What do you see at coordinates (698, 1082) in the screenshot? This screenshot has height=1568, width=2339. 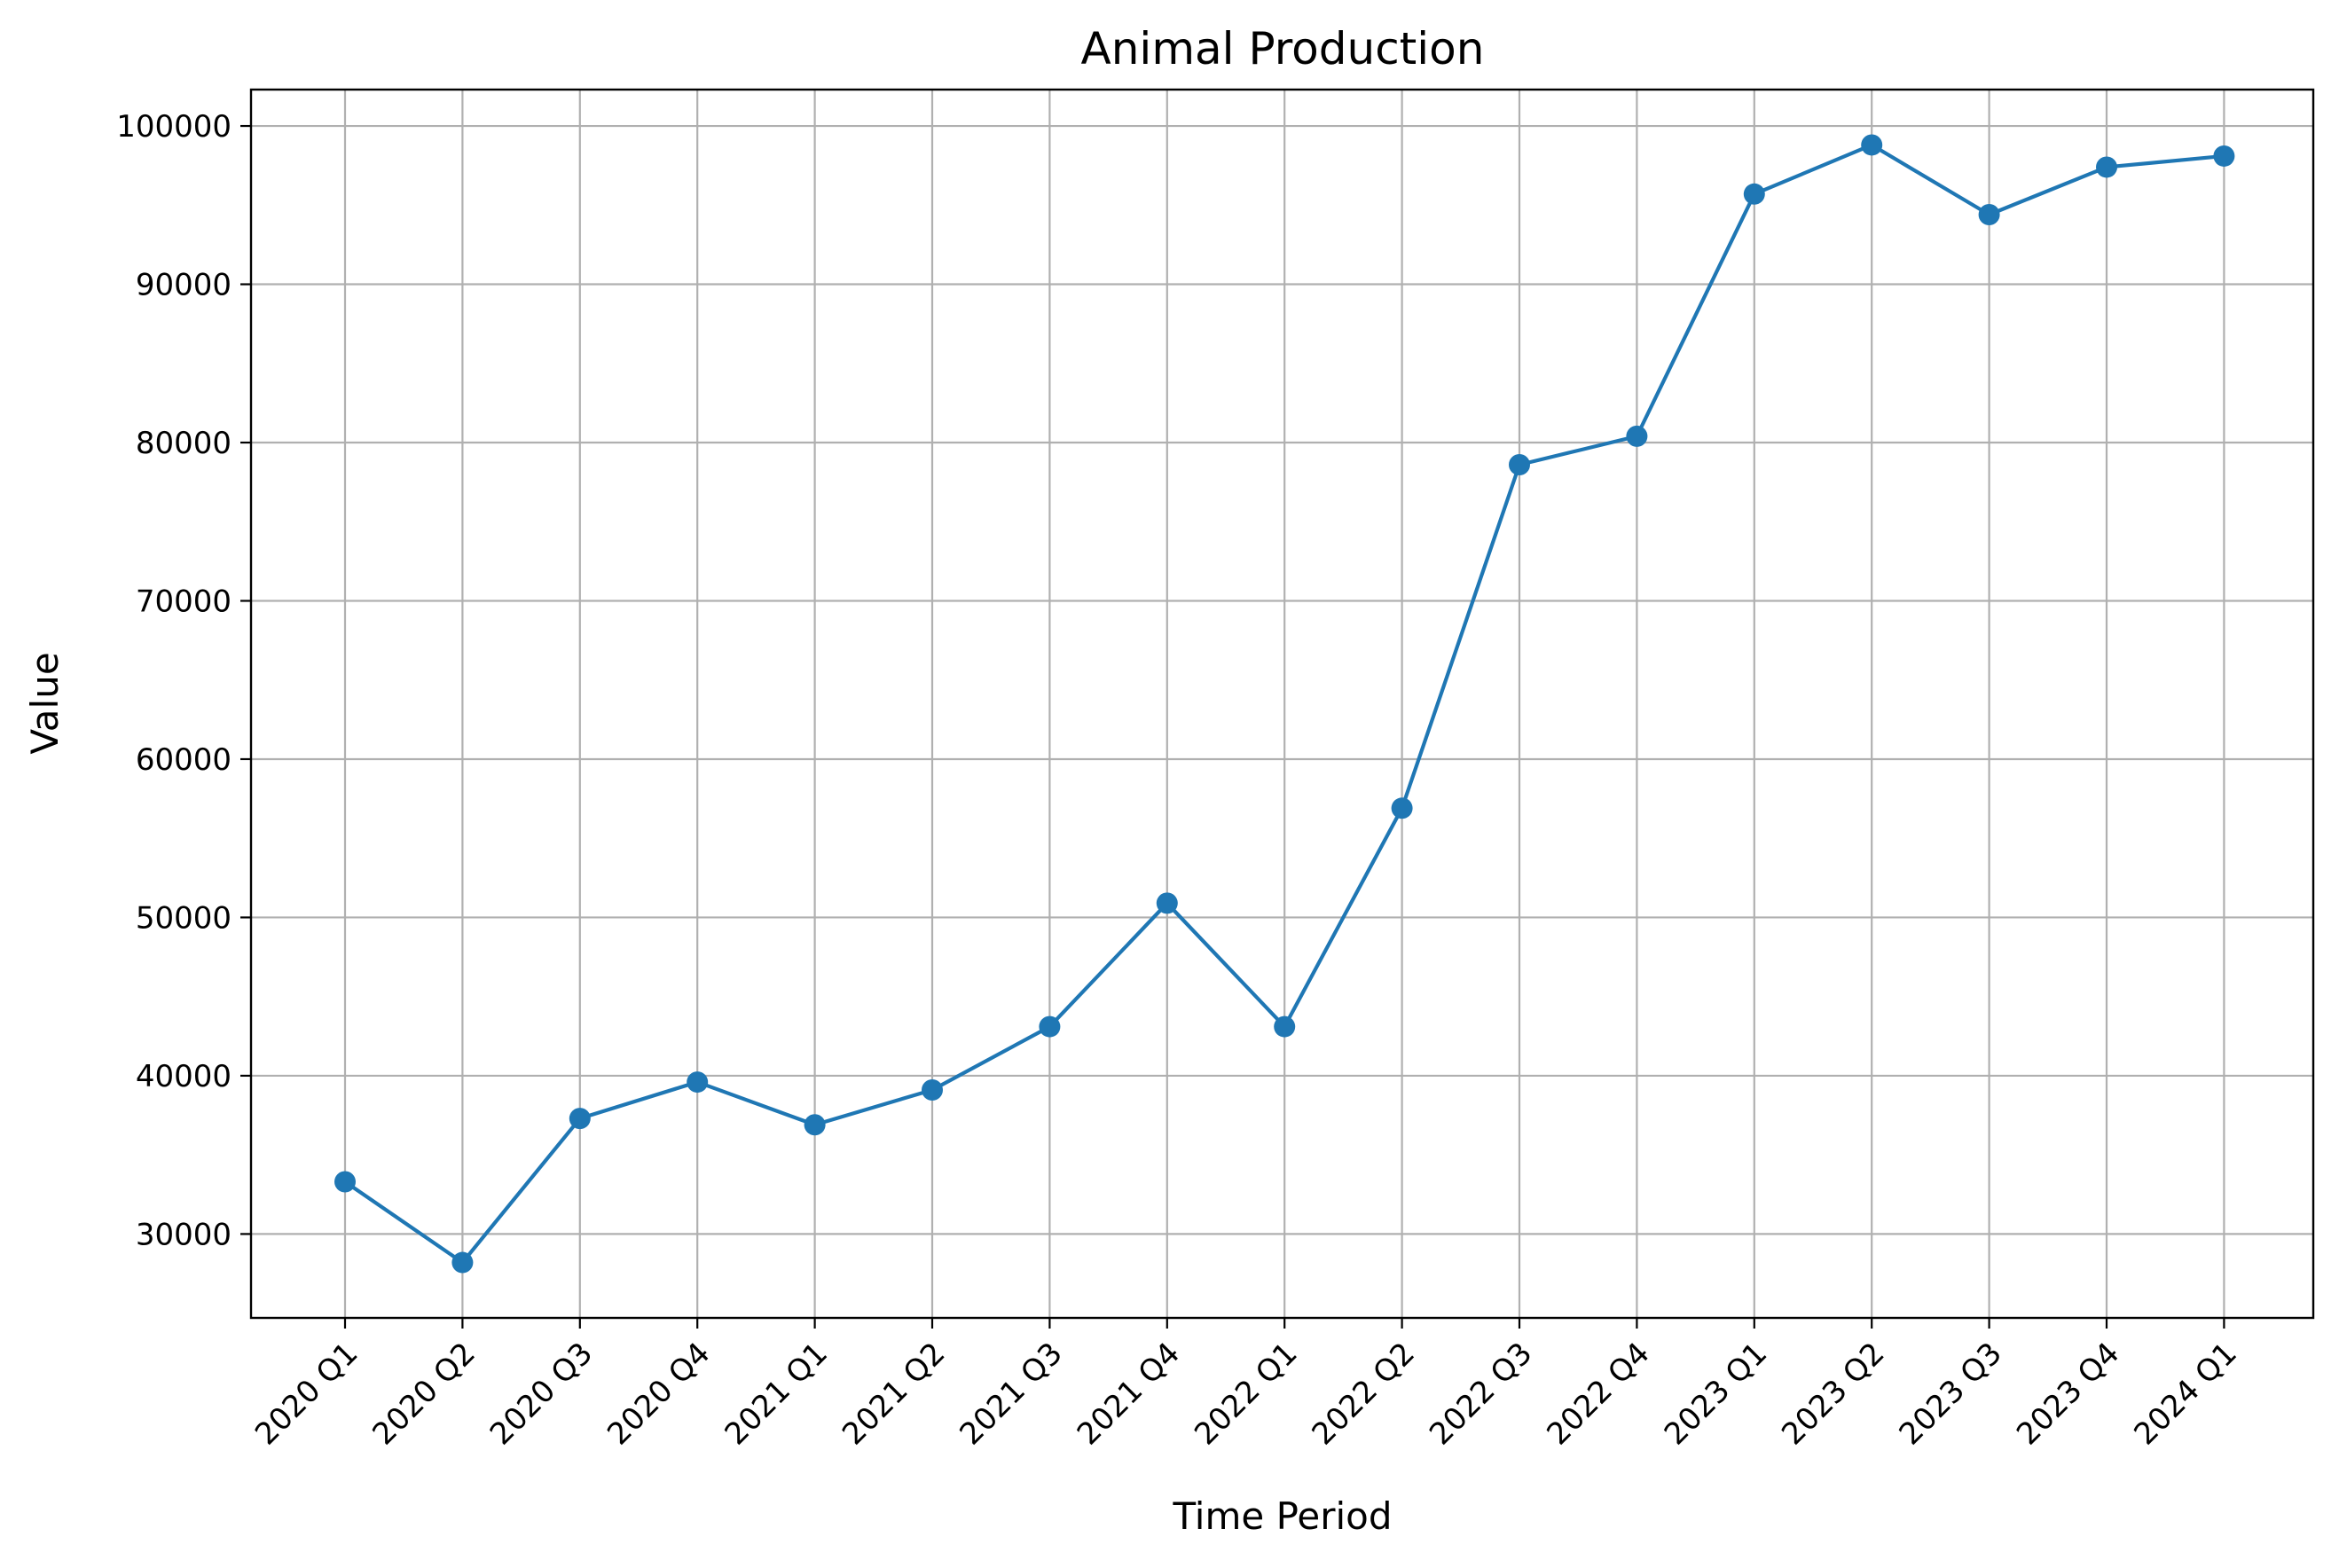 I see `data-point-2020-q4` at bounding box center [698, 1082].